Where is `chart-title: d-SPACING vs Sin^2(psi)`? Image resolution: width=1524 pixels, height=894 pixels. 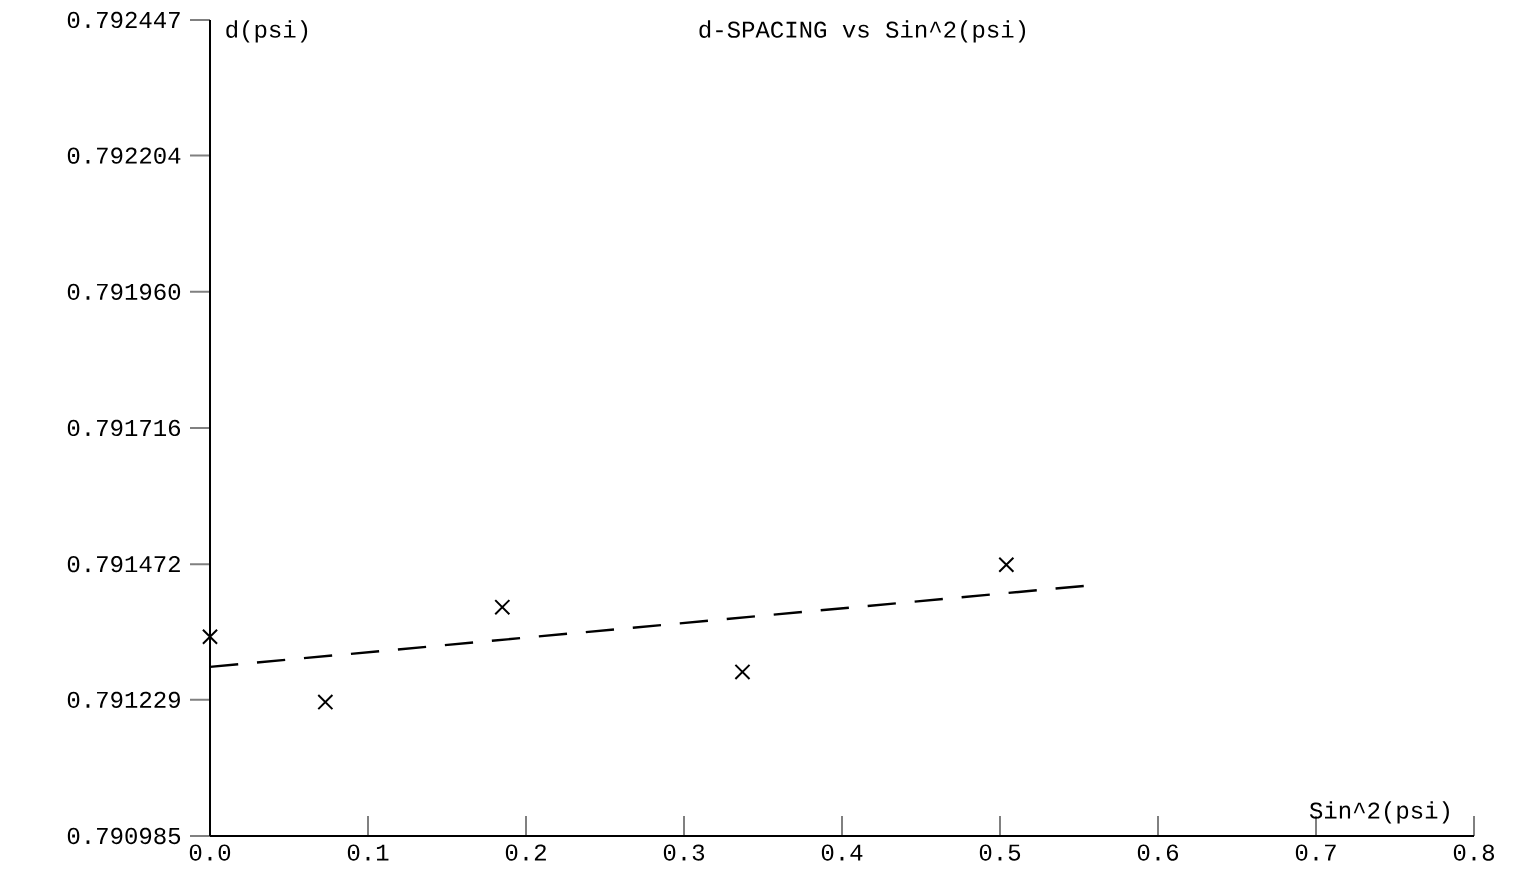 chart-title: d-SPACING vs Sin^2(psi) is located at coordinates (862, 31).